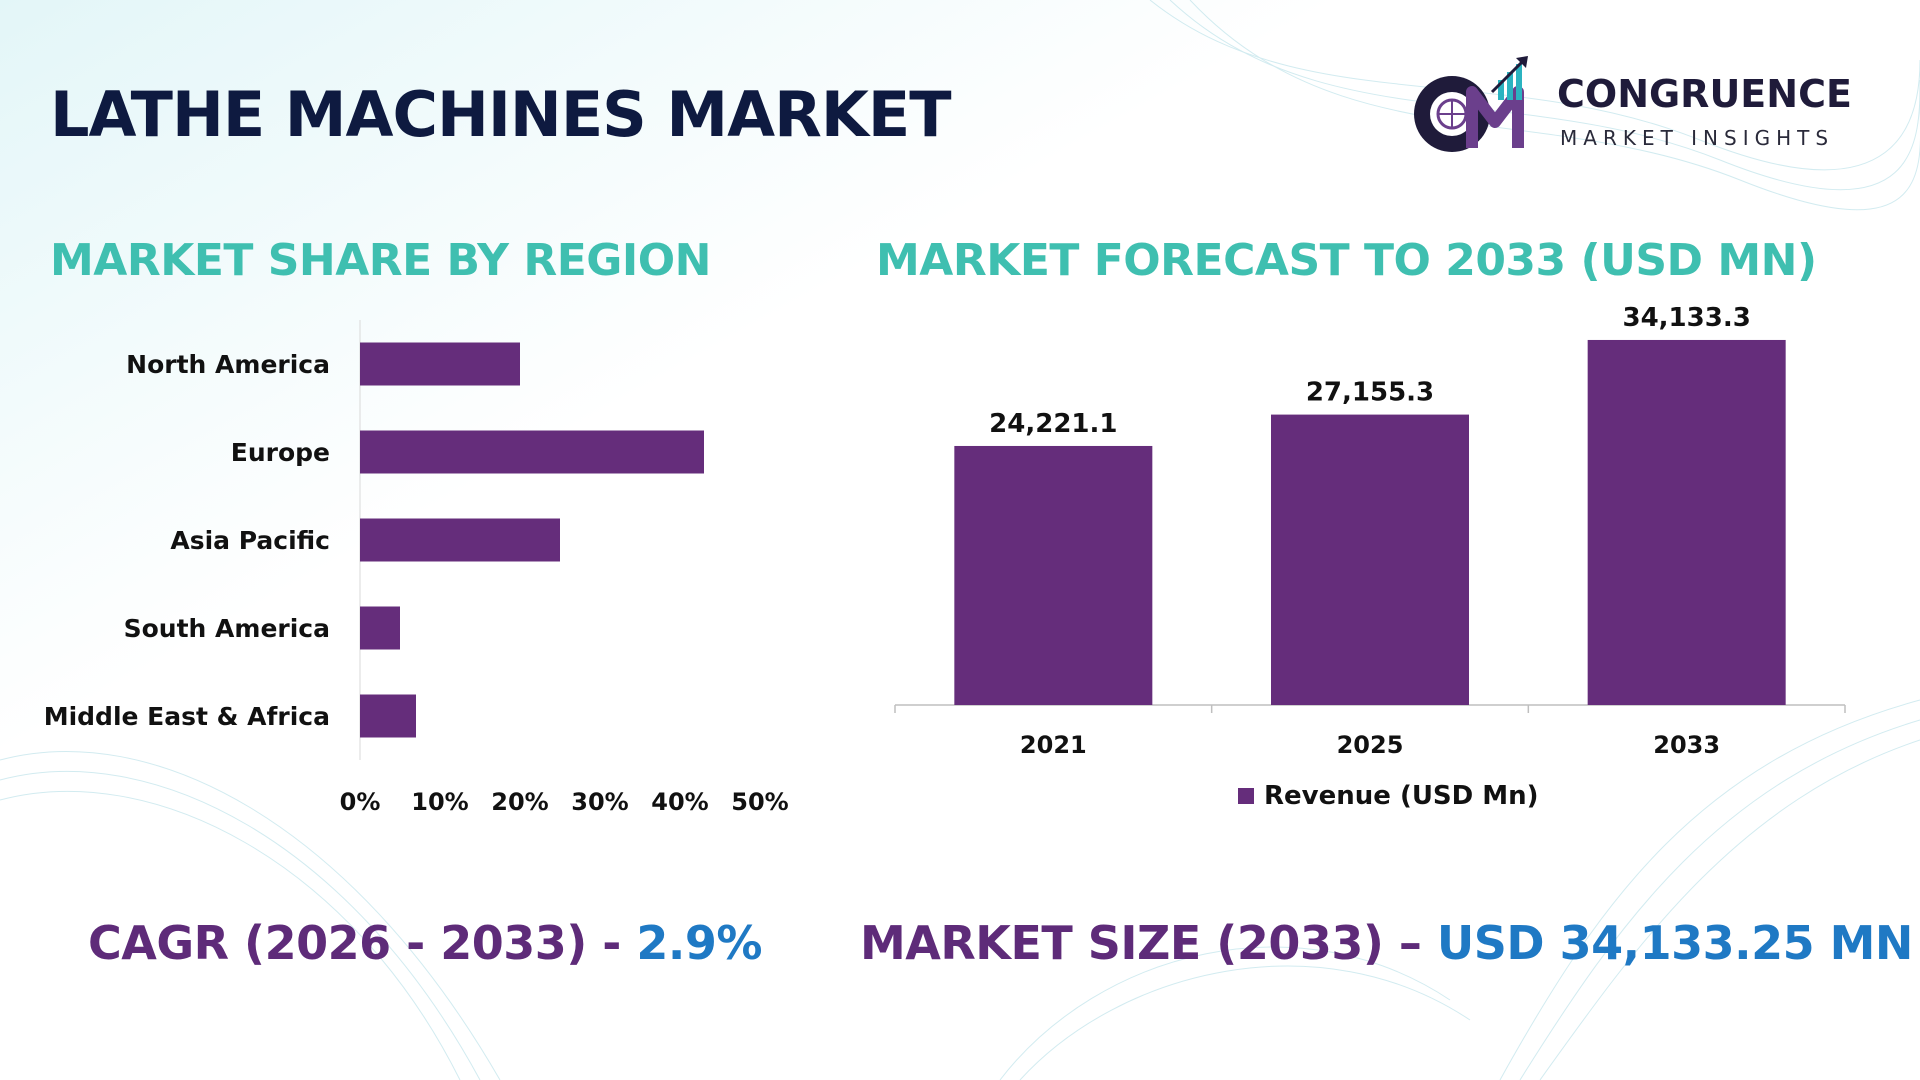 The width and height of the screenshot is (1920, 1080). I want to click on x-tick-label: 30%, so click(599, 802).